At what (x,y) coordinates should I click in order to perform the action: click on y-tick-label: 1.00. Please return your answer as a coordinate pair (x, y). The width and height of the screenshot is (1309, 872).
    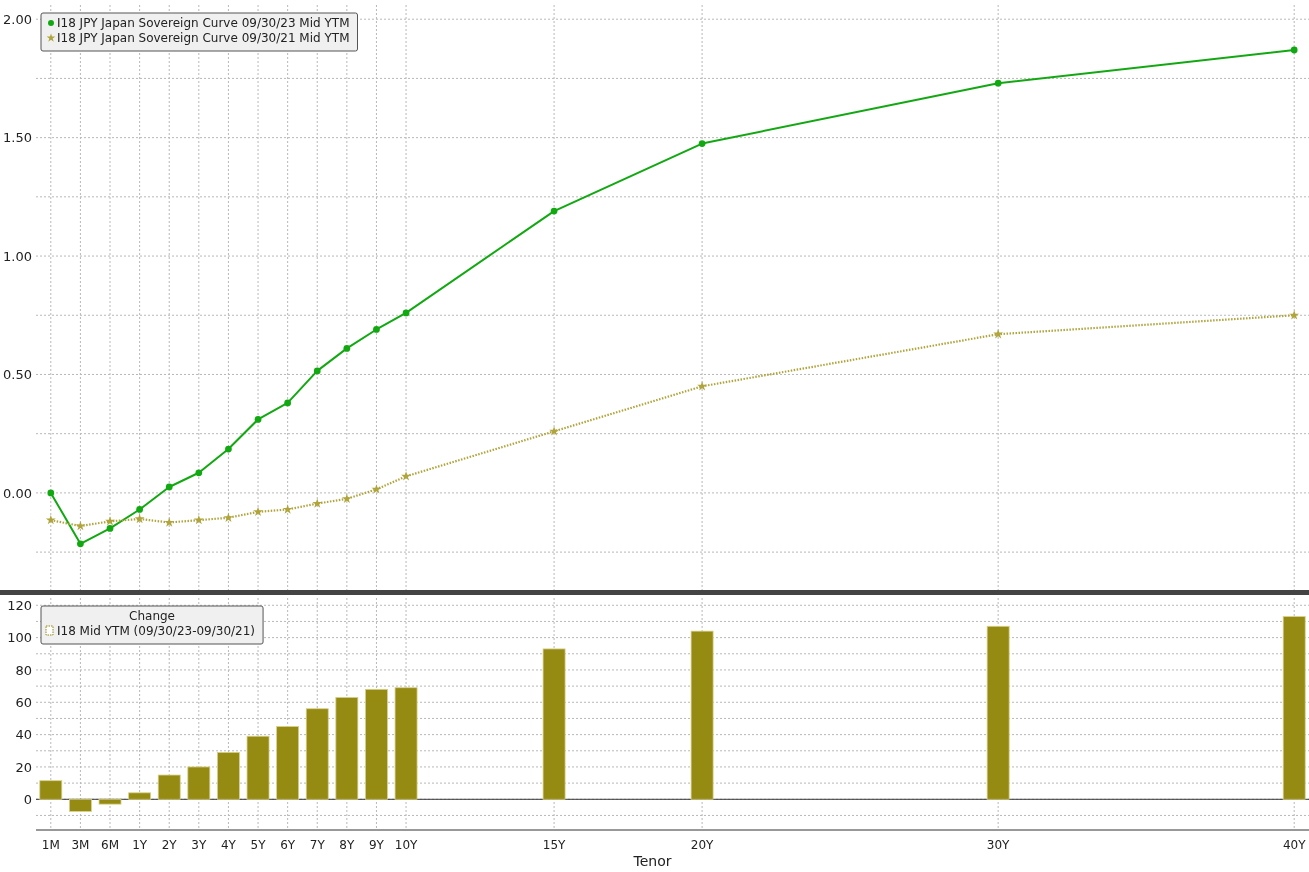
    Looking at the image, I should click on (17, 256).